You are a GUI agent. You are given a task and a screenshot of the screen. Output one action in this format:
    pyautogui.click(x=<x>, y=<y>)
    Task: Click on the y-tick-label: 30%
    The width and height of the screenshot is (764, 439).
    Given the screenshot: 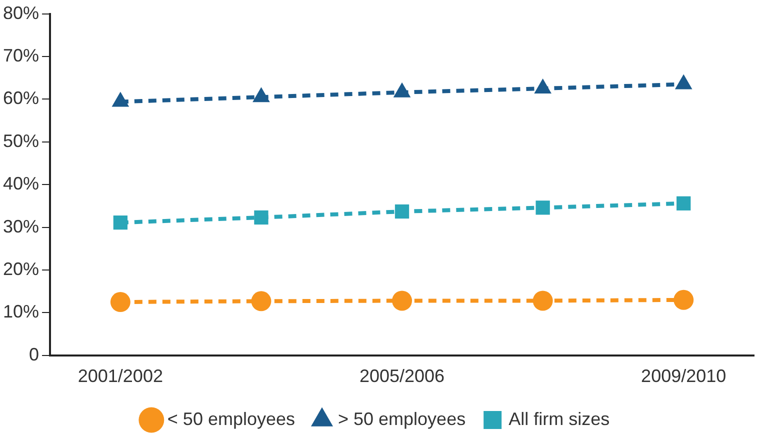 What is the action you would take?
    pyautogui.click(x=21, y=226)
    